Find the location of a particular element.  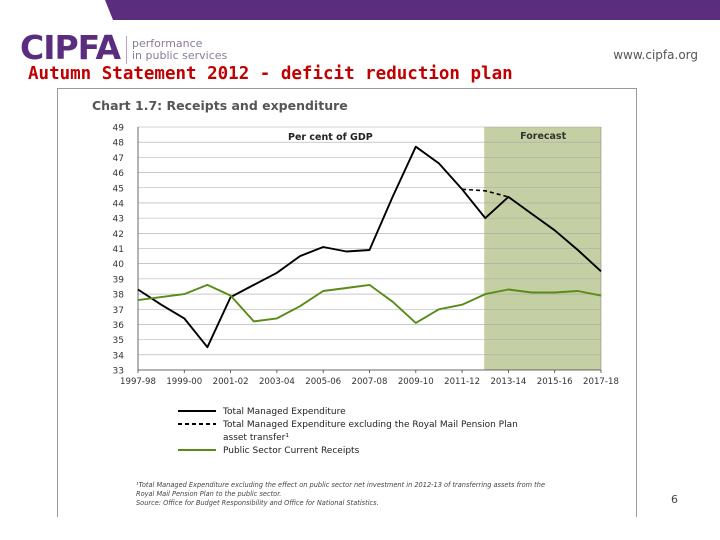

y-tick-label: 45 is located at coordinates (118, 189).